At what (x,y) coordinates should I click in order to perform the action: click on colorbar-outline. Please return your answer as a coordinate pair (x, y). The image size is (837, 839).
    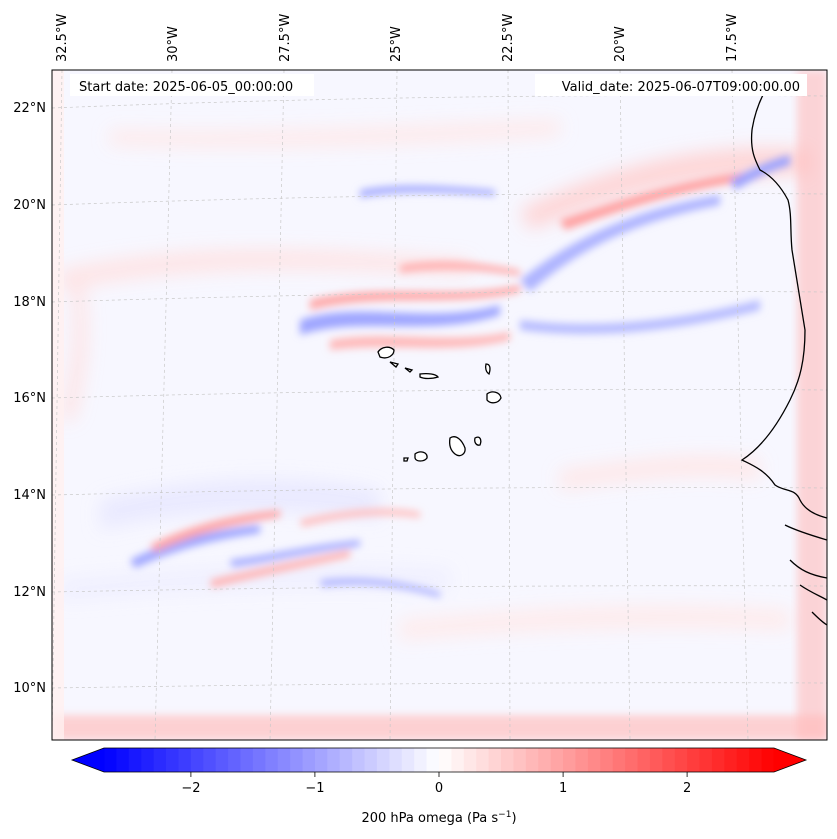
    Looking at the image, I should click on (439, 760).